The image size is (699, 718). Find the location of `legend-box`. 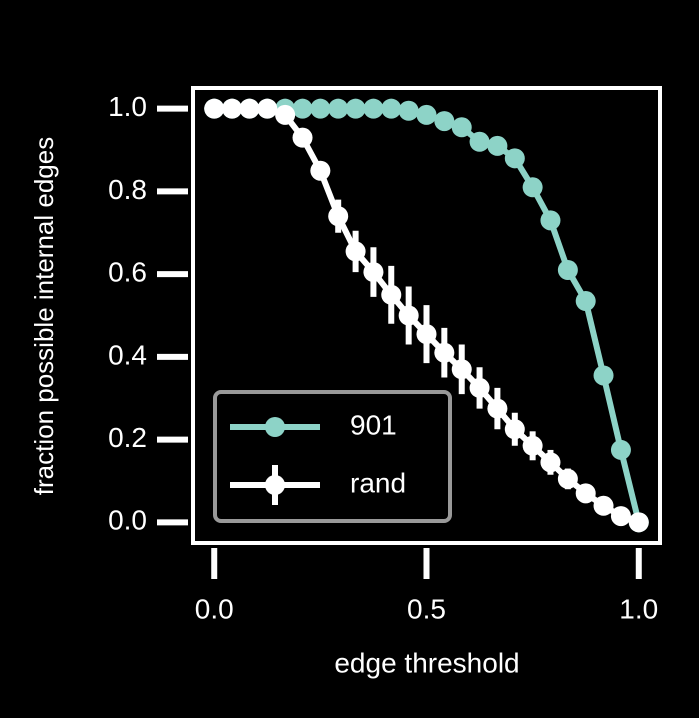

legend-box is located at coordinates (332, 456).